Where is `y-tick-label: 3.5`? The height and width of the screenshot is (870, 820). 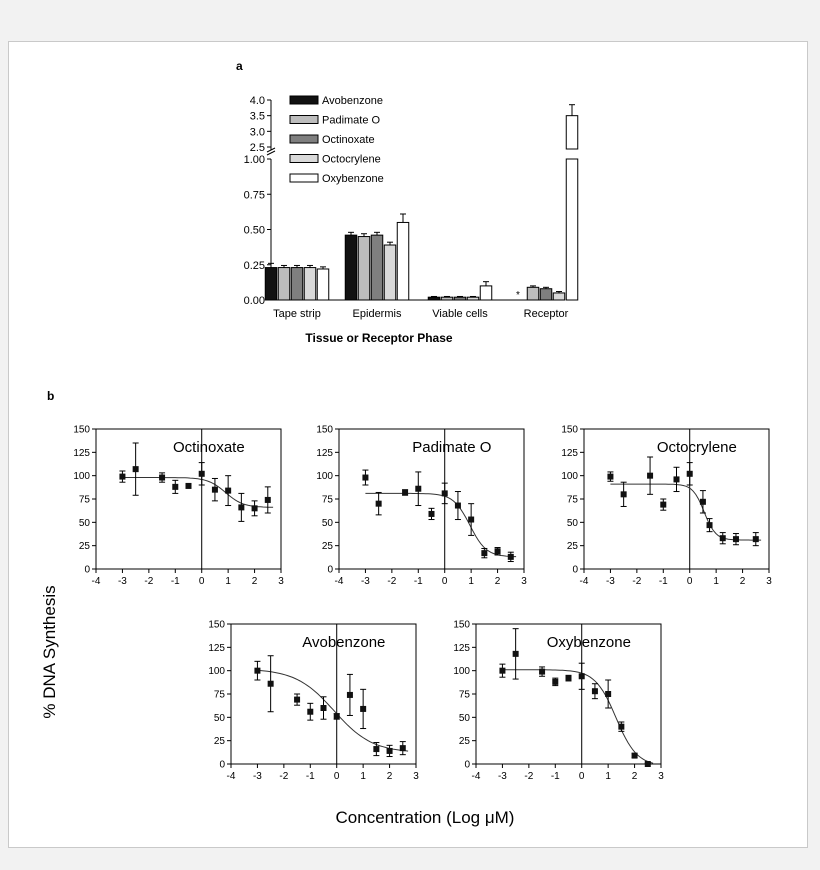 y-tick-label: 3.5 is located at coordinates (257, 117).